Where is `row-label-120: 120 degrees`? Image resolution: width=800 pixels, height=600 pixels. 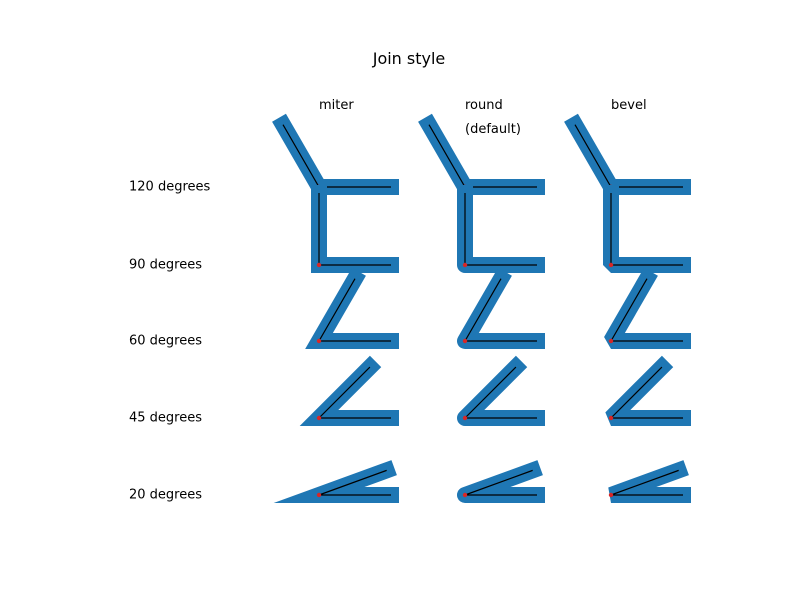
row-label-120: 120 degrees is located at coordinates (170, 187).